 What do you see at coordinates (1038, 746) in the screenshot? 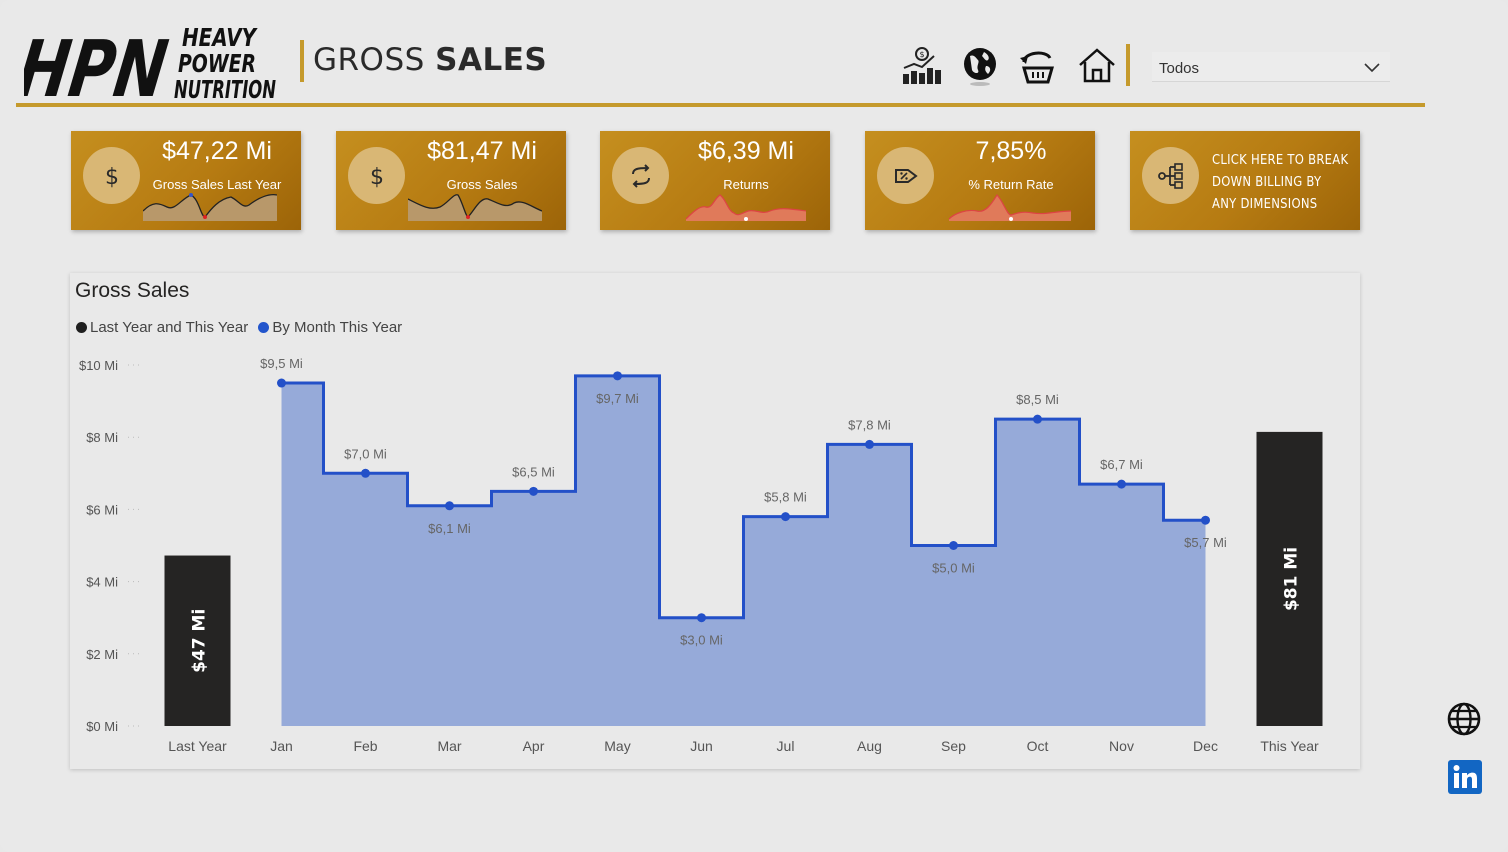
I see `x-tick-label: Oct` at bounding box center [1038, 746].